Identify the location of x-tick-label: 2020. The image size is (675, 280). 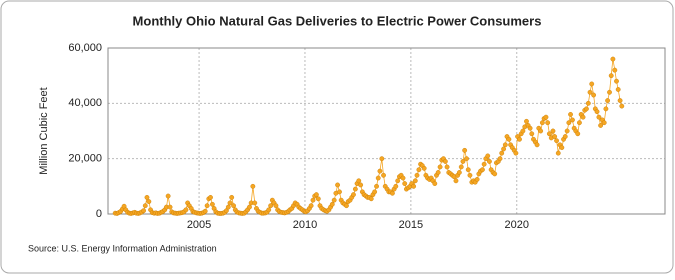
(517, 225).